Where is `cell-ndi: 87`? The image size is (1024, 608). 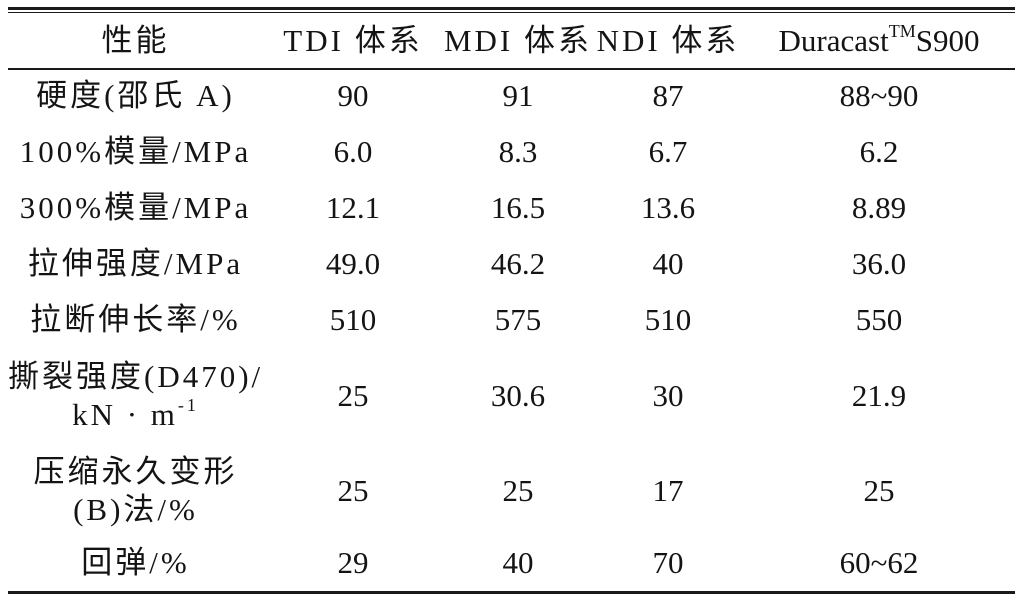
cell-ndi: 87 is located at coordinates (668, 96).